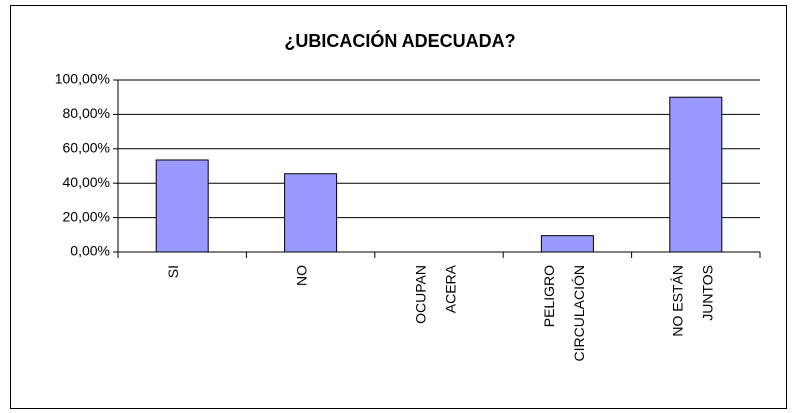 This screenshot has width=797, height=413. I want to click on x-tick-label: CIRCULACIÓN, so click(579, 313).